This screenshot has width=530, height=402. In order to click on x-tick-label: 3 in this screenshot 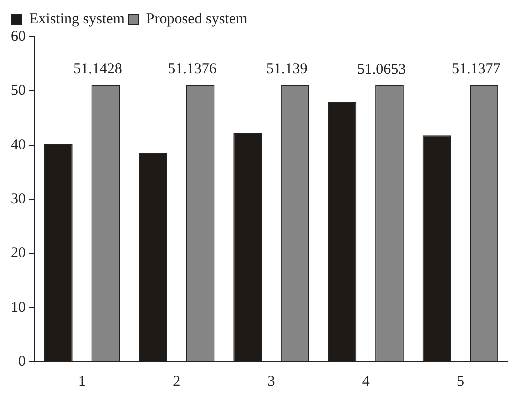, I will do `click(272, 382)`.